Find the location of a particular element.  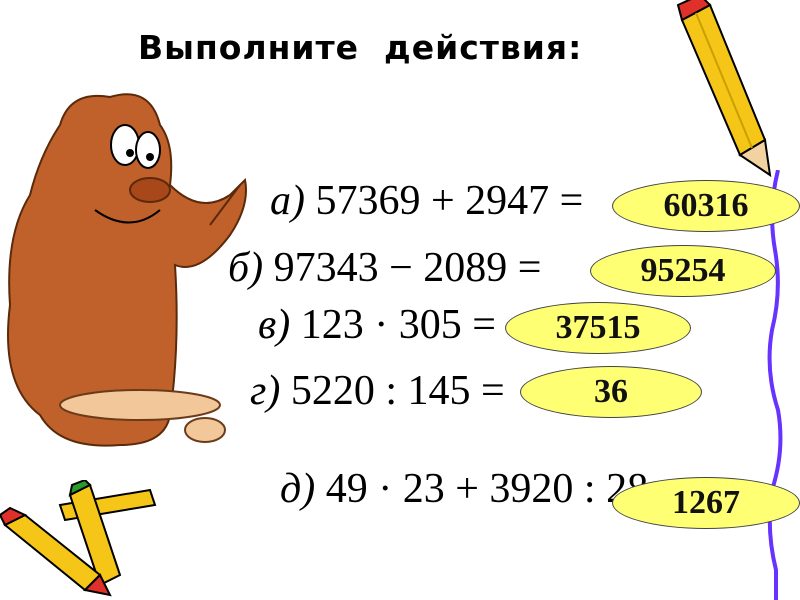

answer-oval: 60316 is located at coordinates (706, 206).